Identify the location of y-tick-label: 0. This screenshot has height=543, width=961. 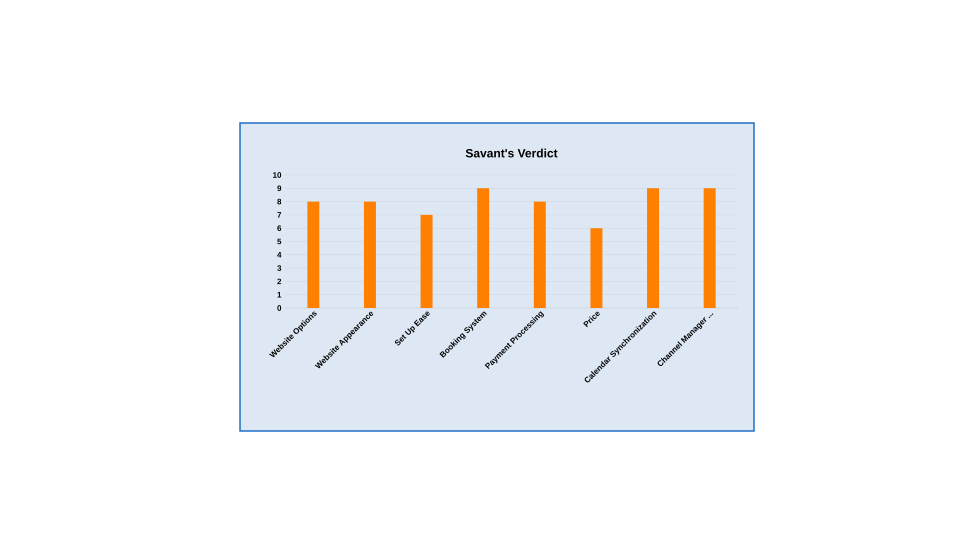
(279, 308).